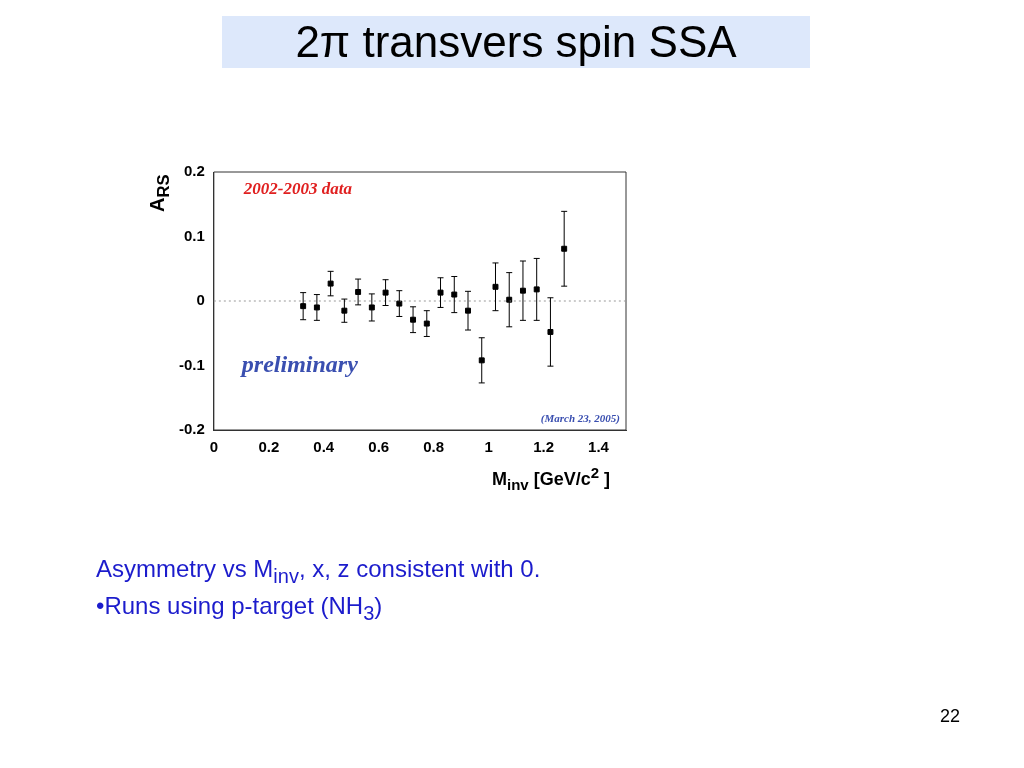  Describe the element at coordinates (580, 418) in the screenshot. I see `annotation: (March 23, 2005)` at that location.